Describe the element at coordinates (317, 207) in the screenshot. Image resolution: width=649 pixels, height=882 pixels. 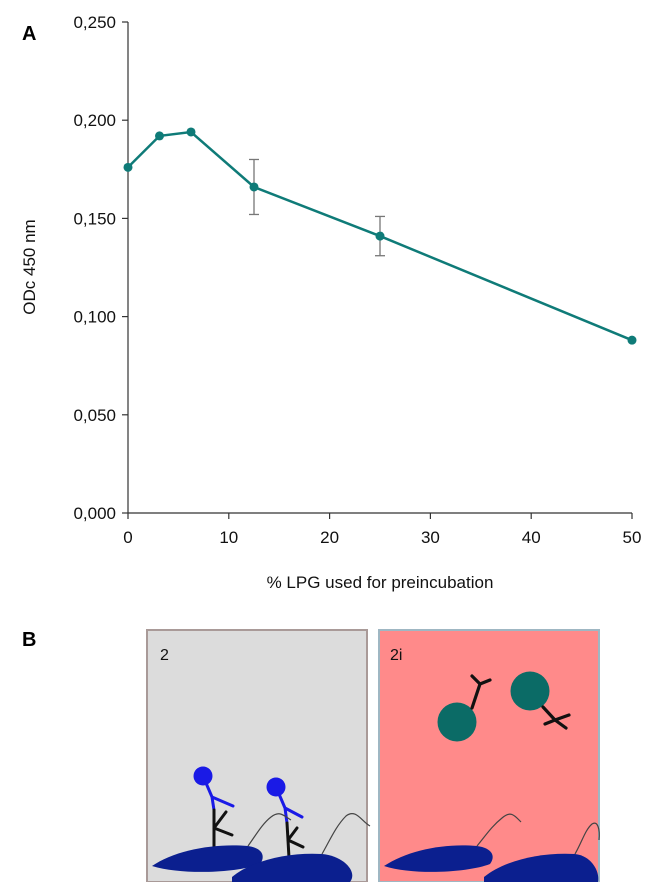
I see `error-bars` at that location.